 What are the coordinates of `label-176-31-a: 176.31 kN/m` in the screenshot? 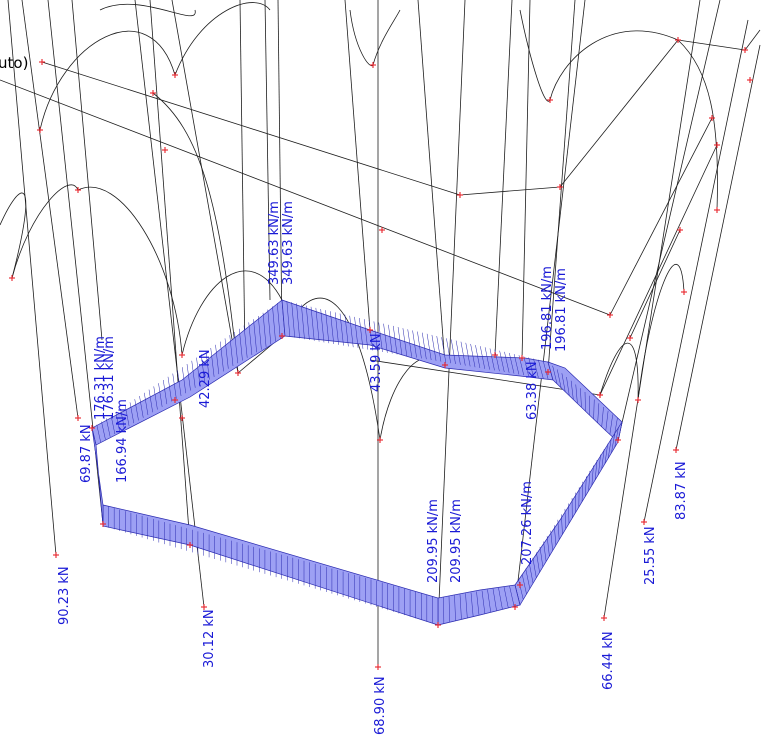 It's located at (100, 378).